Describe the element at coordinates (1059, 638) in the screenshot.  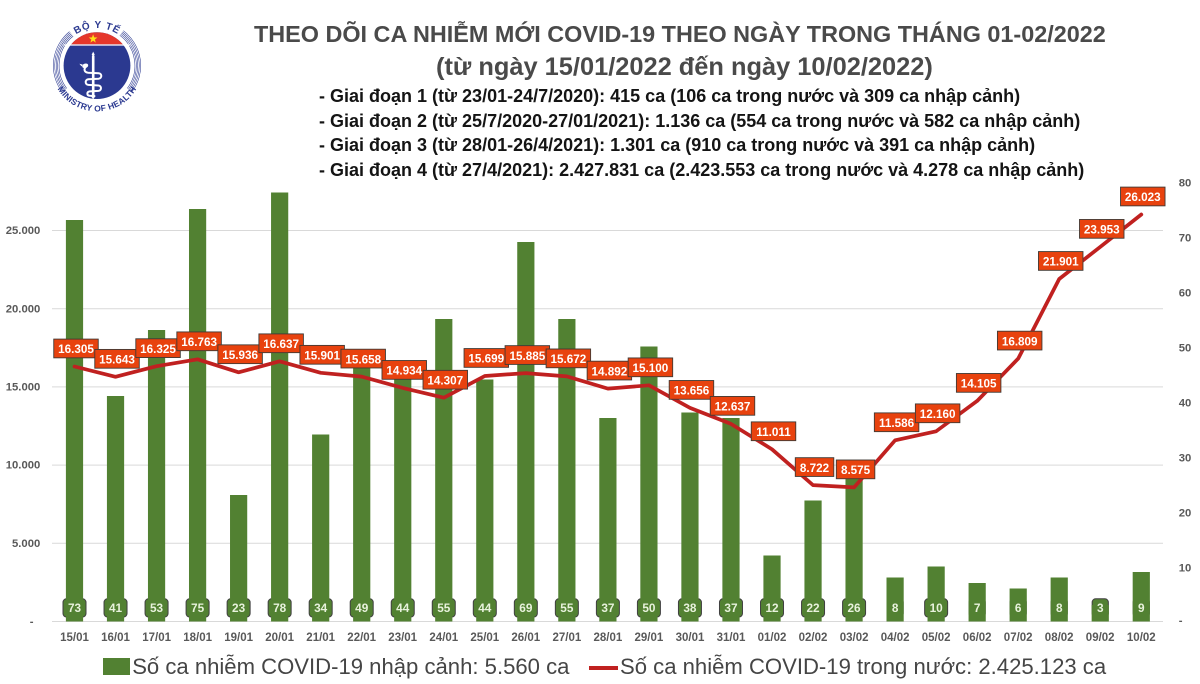
I see `svg-text: 08/02` at that location.